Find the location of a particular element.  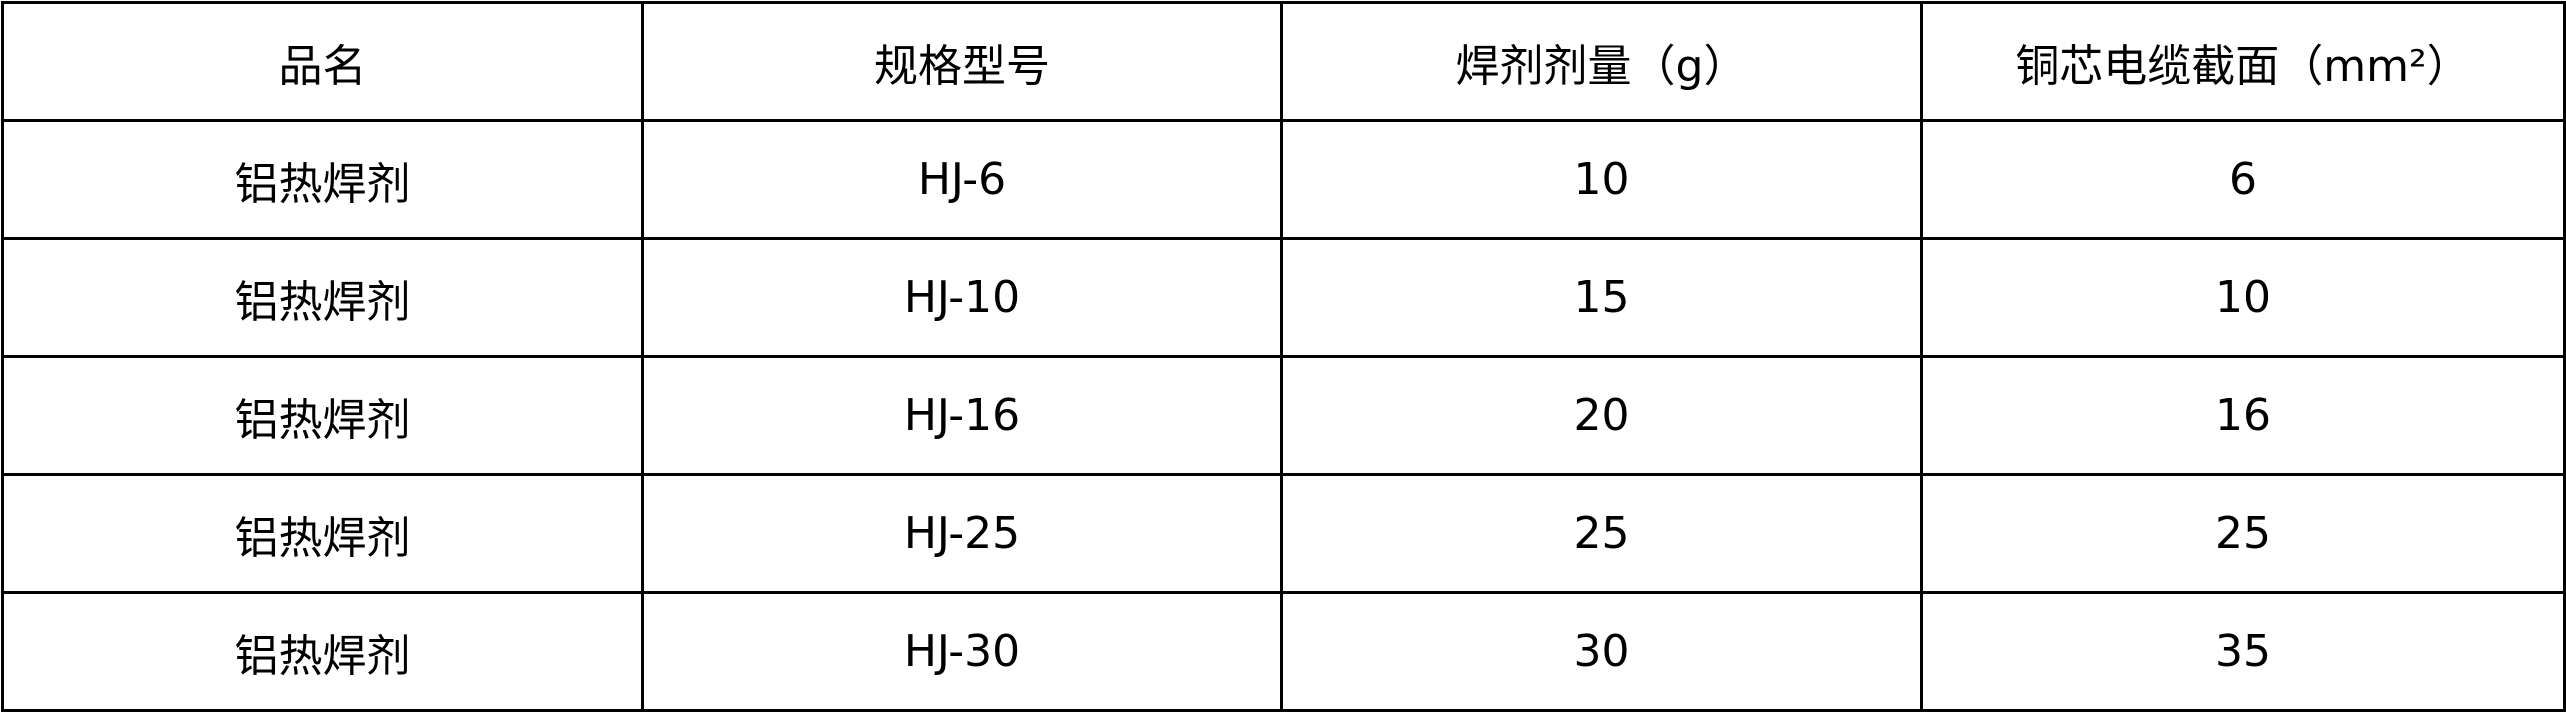

cell-cable-section: 10 is located at coordinates (2243, 297).